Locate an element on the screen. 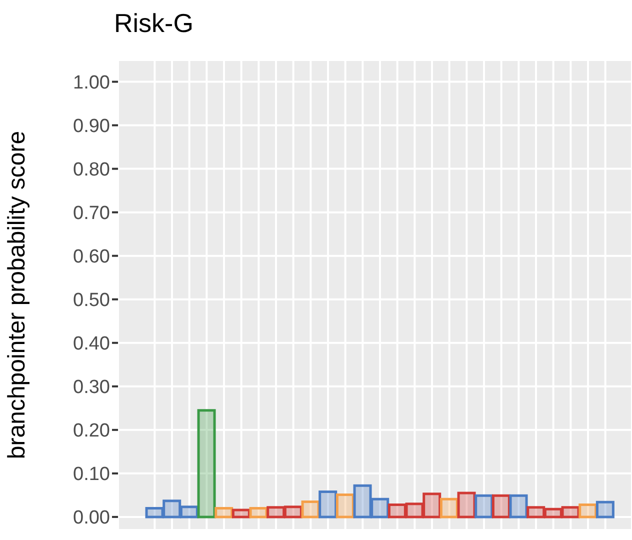 This screenshot has width=632, height=540. chart-title: Risk-G is located at coordinates (154, 23).